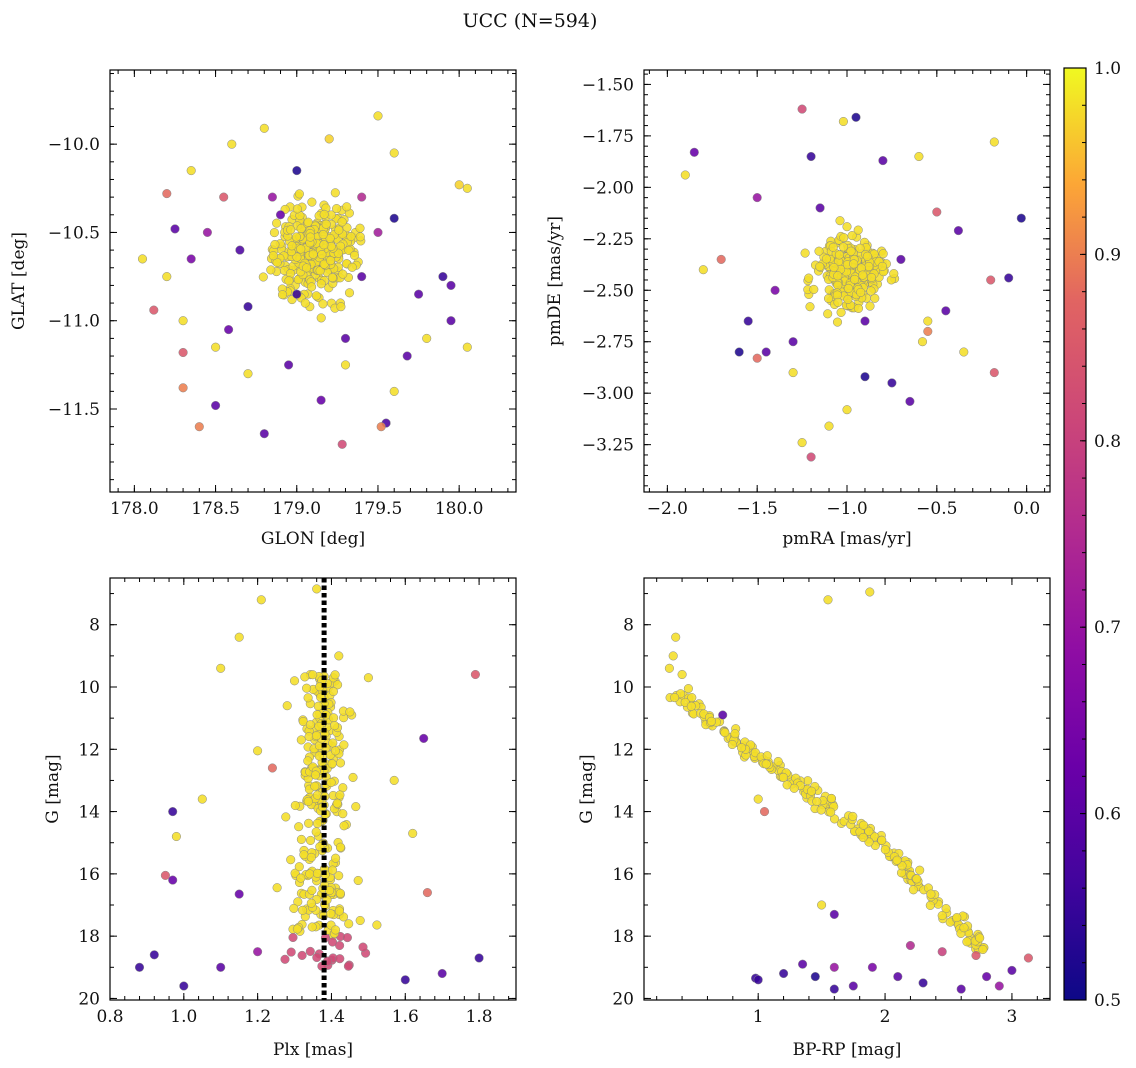 The image size is (1136, 1068). Describe the element at coordinates (74, 233) in the screenshot. I see `y-tick-label: −10.5` at that location.